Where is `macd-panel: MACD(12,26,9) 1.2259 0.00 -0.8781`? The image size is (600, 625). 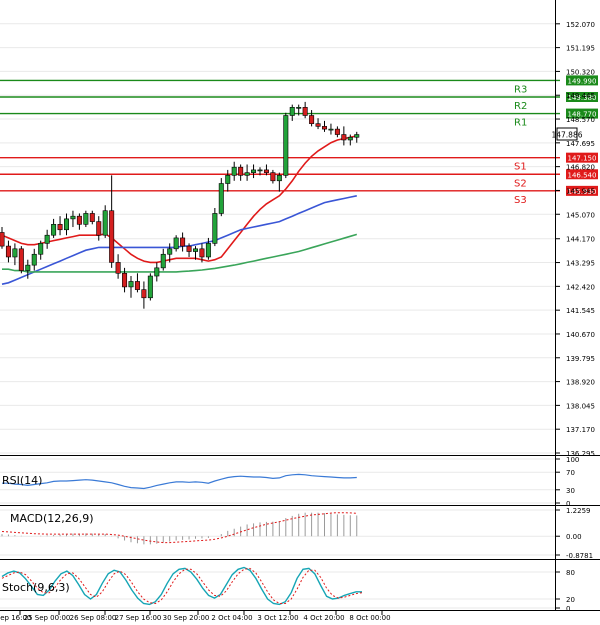
macd-panel: MACD(12,26,9) 1.2259 0.00 -0.8781 is located at coordinates (296, 533).